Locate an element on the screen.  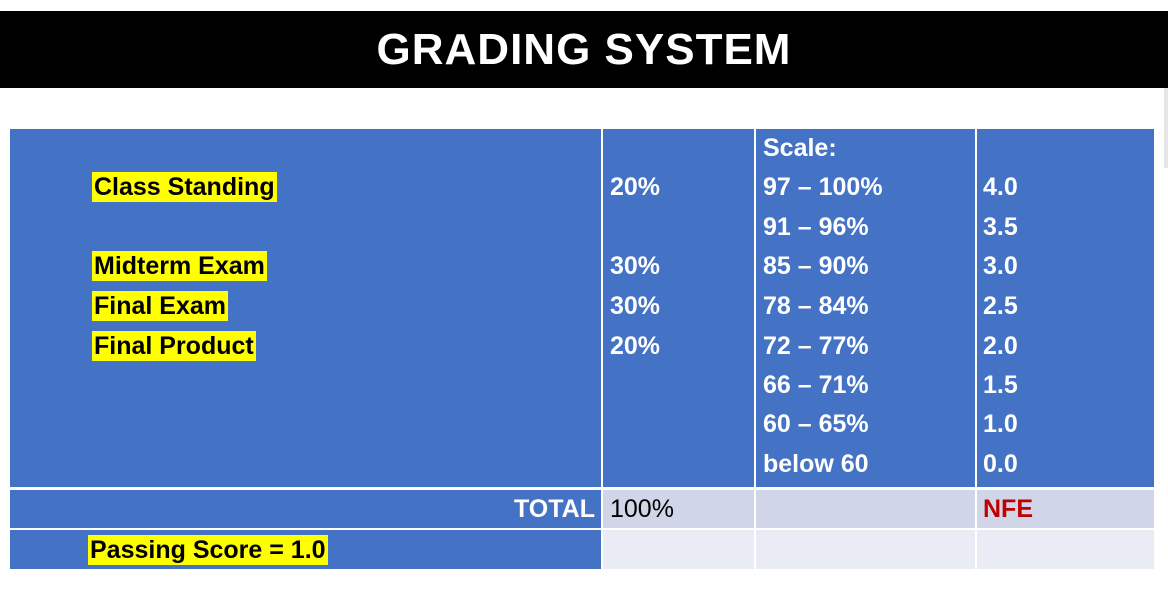
title-bar: GRADING SYSTEM is located at coordinates (584, 49).